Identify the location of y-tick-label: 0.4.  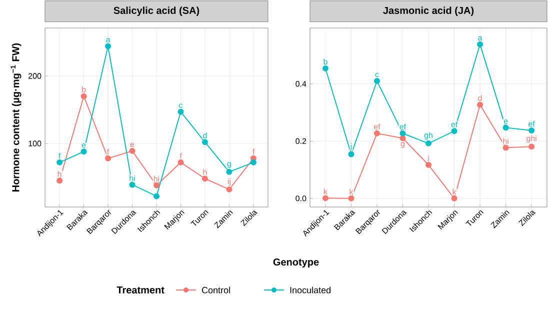
(301, 84).